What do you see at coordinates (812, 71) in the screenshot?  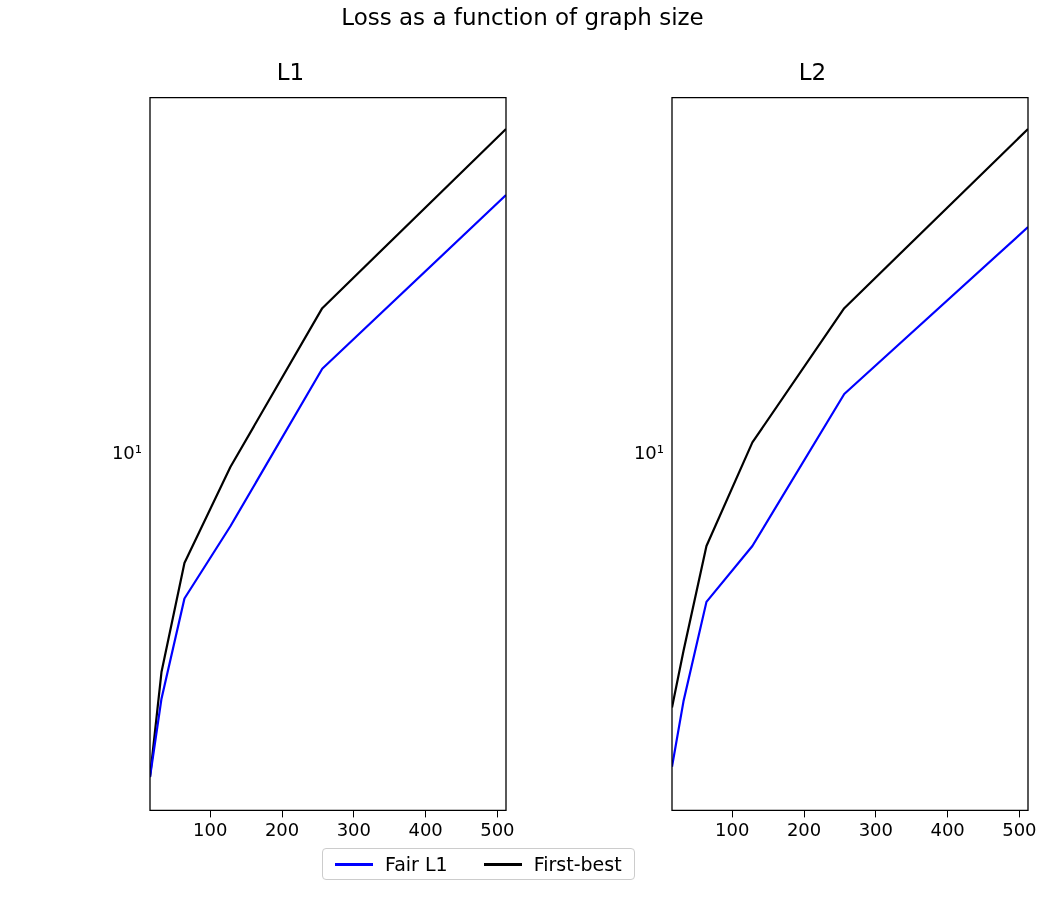 I see `chart-title: L2` at bounding box center [812, 71].